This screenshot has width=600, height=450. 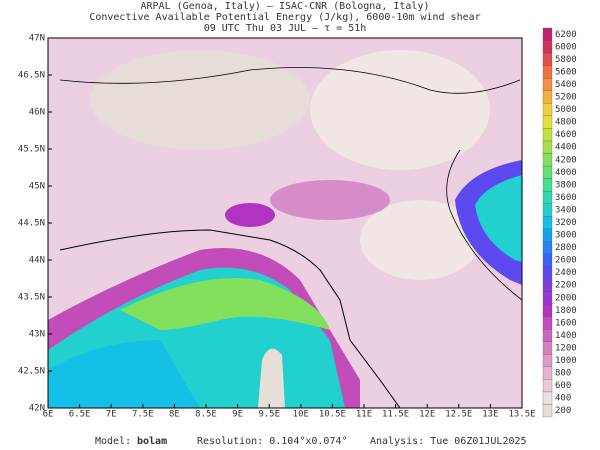 I want to click on lon-label: 11.5E, so click(x=395, y=415).